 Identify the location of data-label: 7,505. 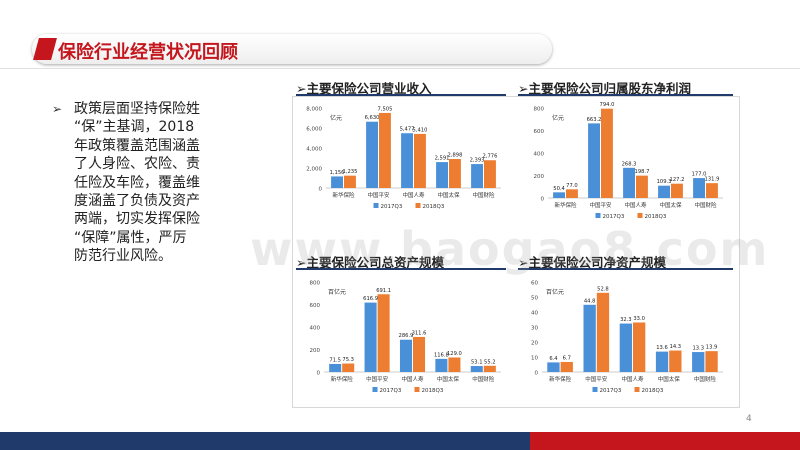
(385, 109).